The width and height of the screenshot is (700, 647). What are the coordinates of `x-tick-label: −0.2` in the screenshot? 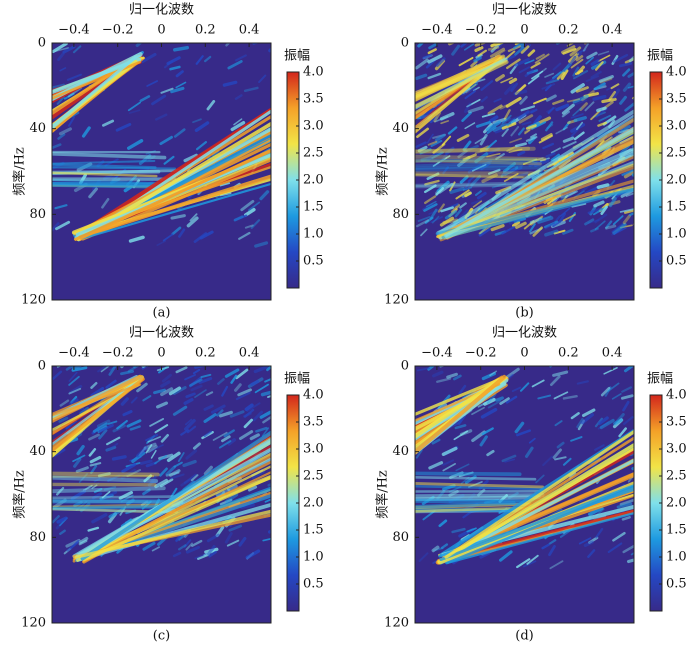 It's located at (481, 353).